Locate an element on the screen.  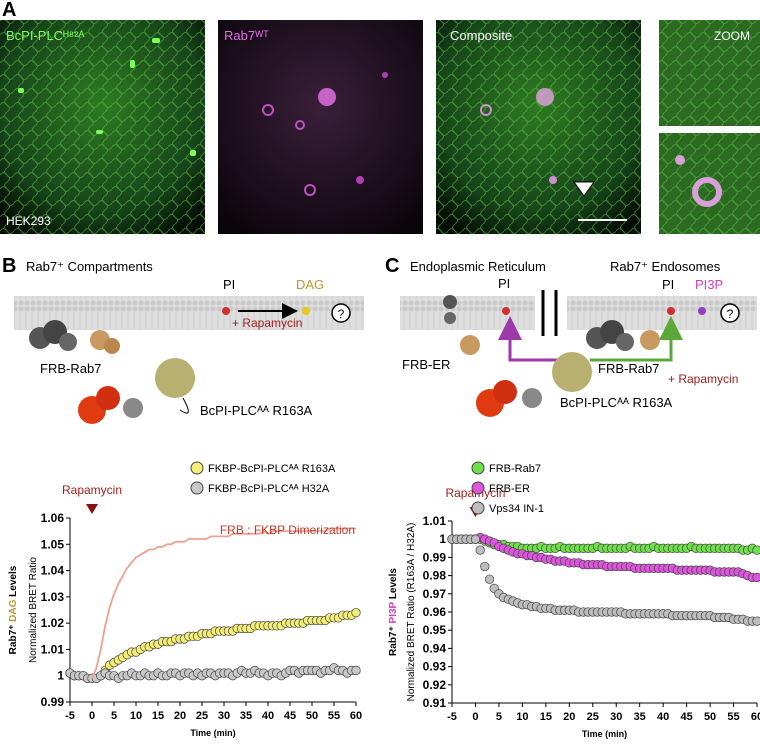
lipid-label: DAG is located at coordinates (310, 284).